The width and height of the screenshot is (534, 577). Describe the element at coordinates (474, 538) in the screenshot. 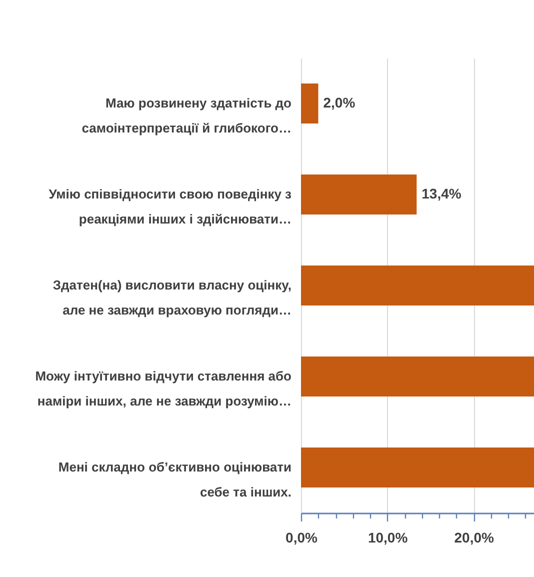

I see `x-tick-label: 20,0%` at that location.